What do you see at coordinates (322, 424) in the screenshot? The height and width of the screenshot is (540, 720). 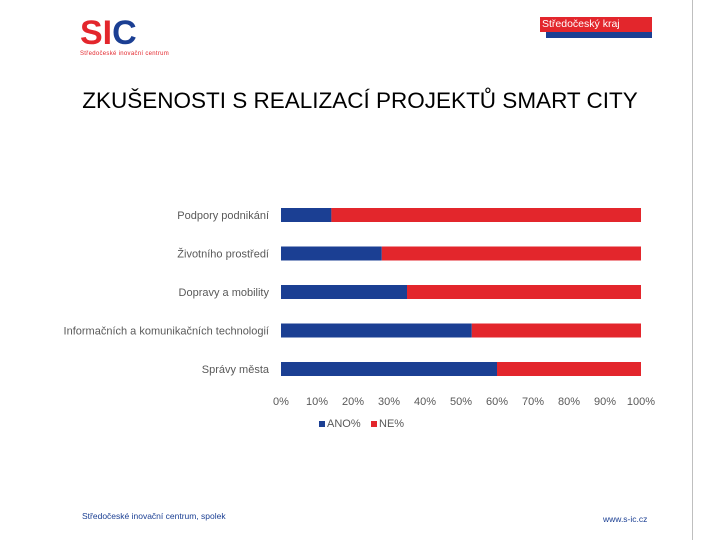 I see `legend-swatch-ano` at bounding box center [322, 424].